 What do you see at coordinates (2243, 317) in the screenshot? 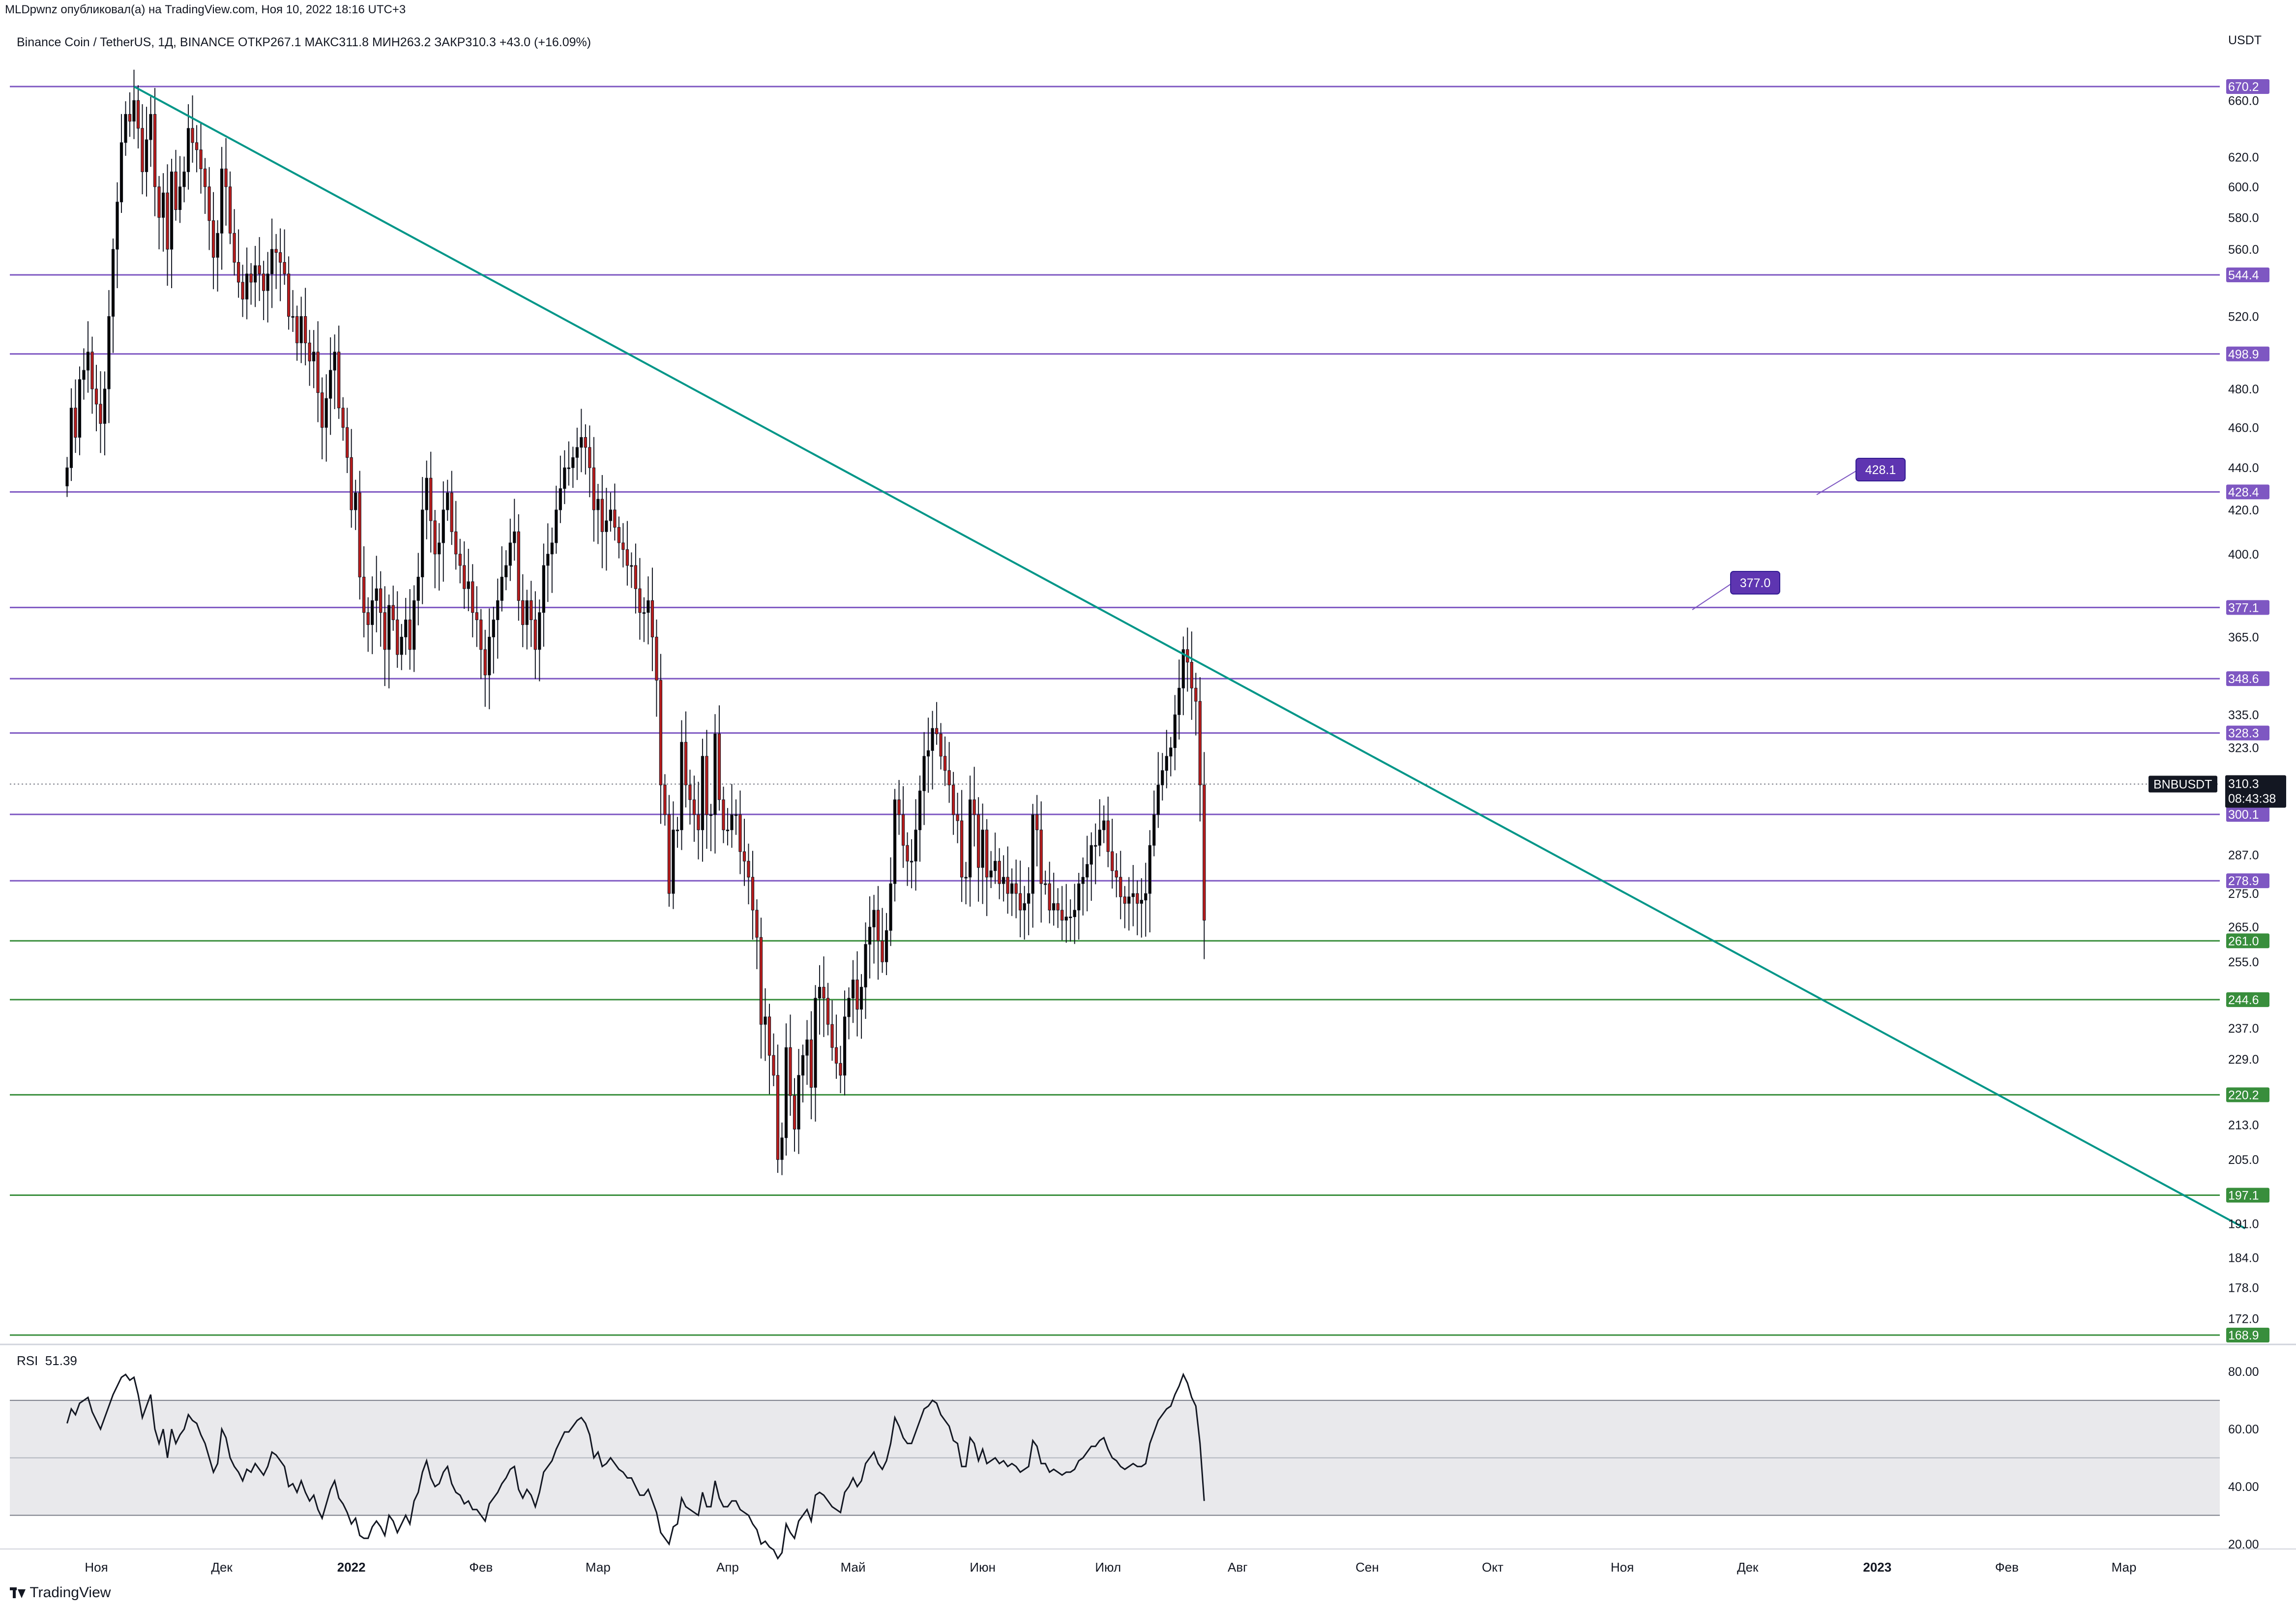
I see `price-tick-label: 520.0` at bounding box center [2243, 317].